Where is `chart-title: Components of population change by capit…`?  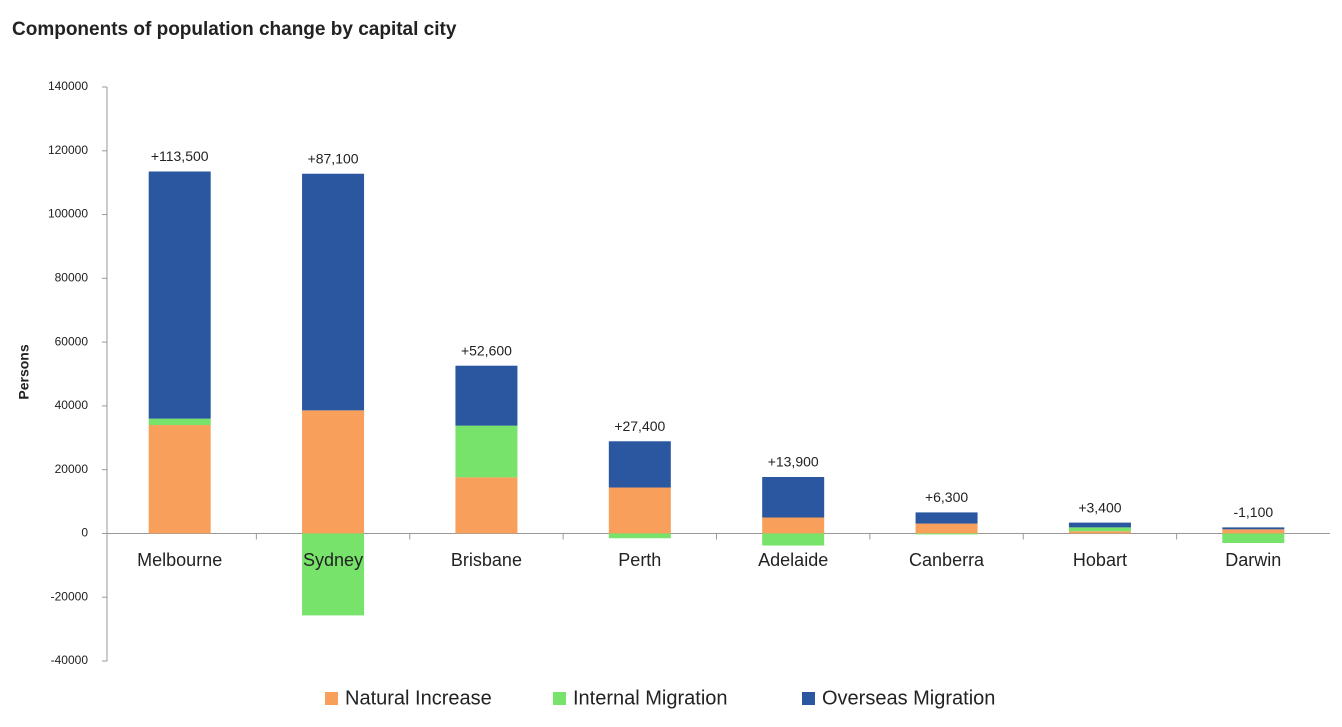
chart-title: Components of population change by capit… is located at coordinates (234, 29).